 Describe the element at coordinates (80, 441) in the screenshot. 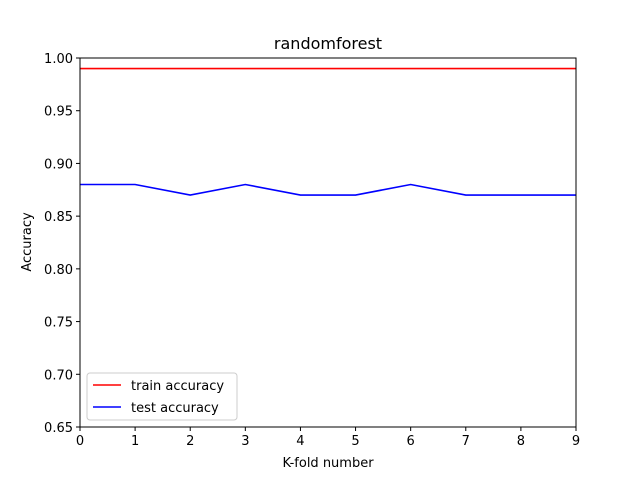

I see `x-tick-label: 0` at that location.